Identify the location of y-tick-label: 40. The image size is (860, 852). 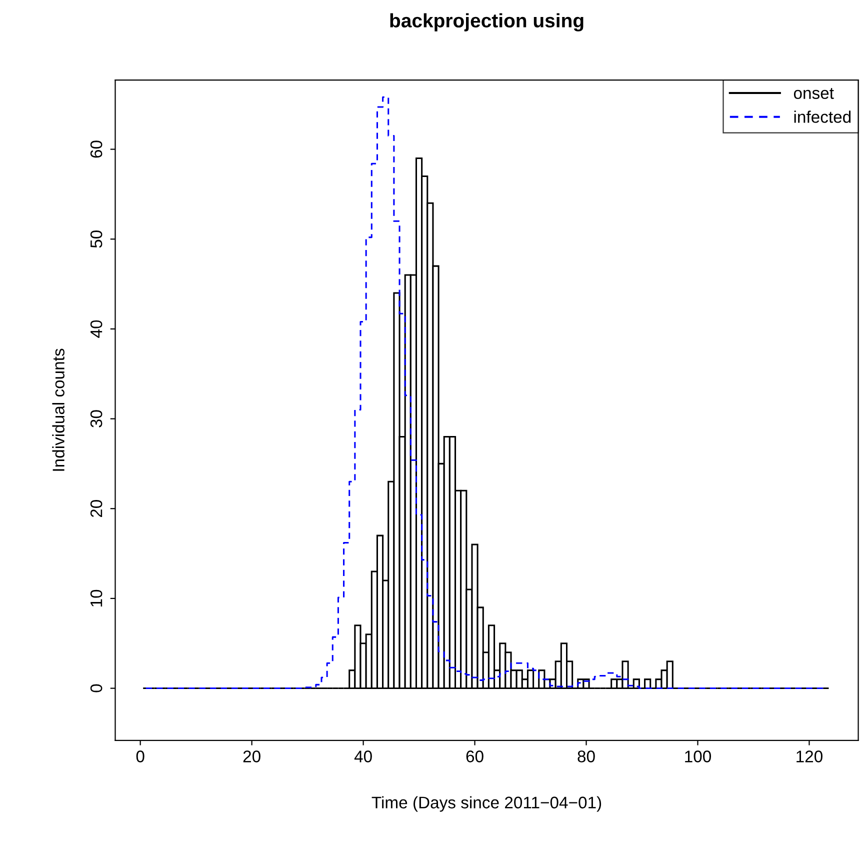
(96, 329).